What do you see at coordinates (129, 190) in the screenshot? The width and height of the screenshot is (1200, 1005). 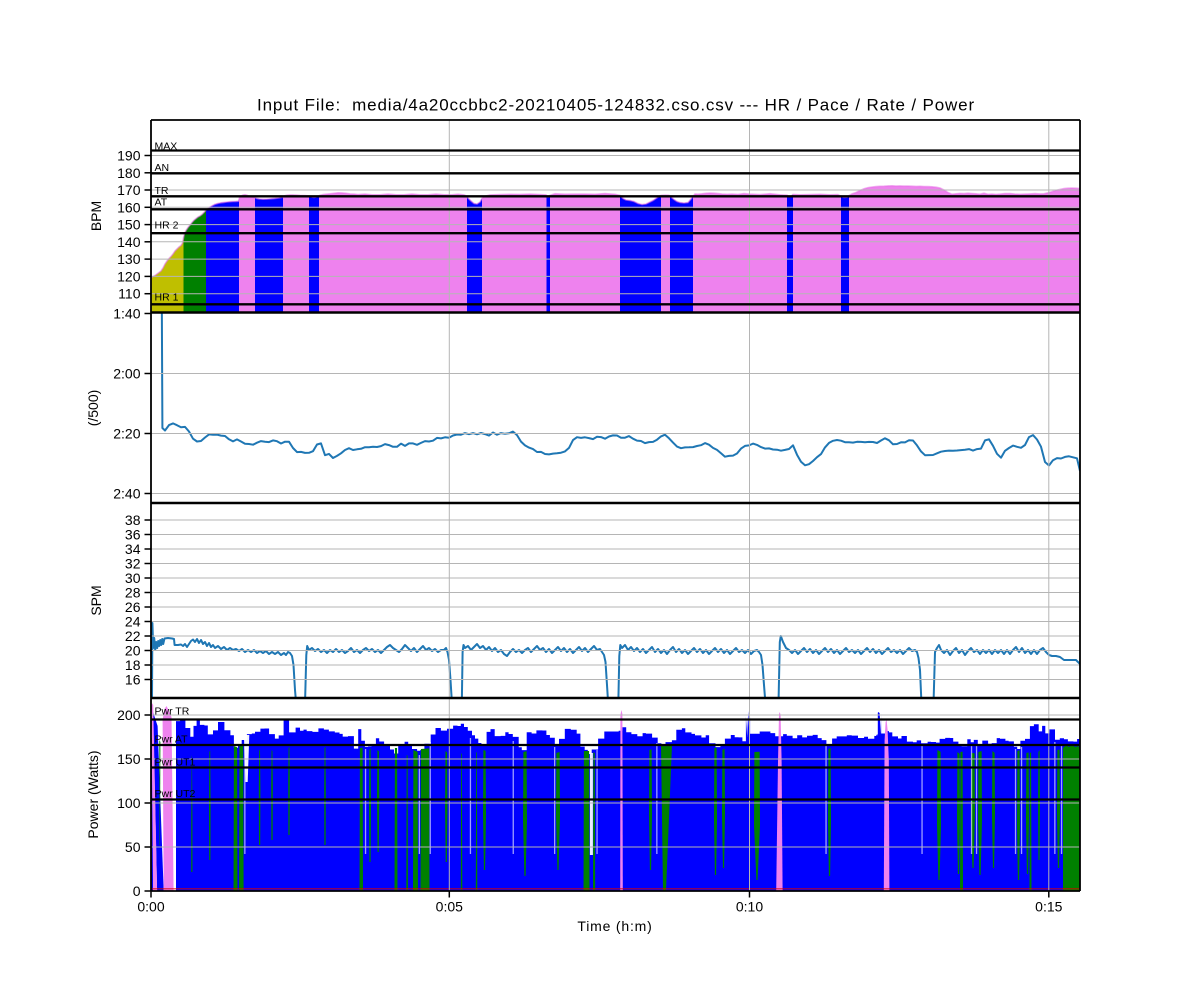 I see `svg-text: 170` at bounding box center [129, 190].